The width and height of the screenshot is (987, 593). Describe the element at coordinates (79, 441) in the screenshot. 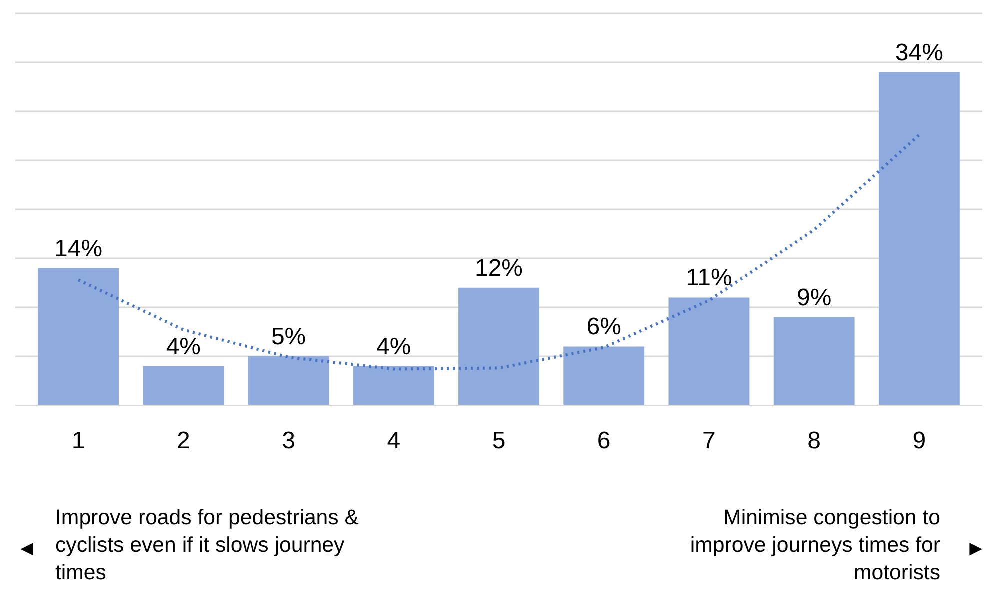

I see `x-tick-label: 1` at that location.